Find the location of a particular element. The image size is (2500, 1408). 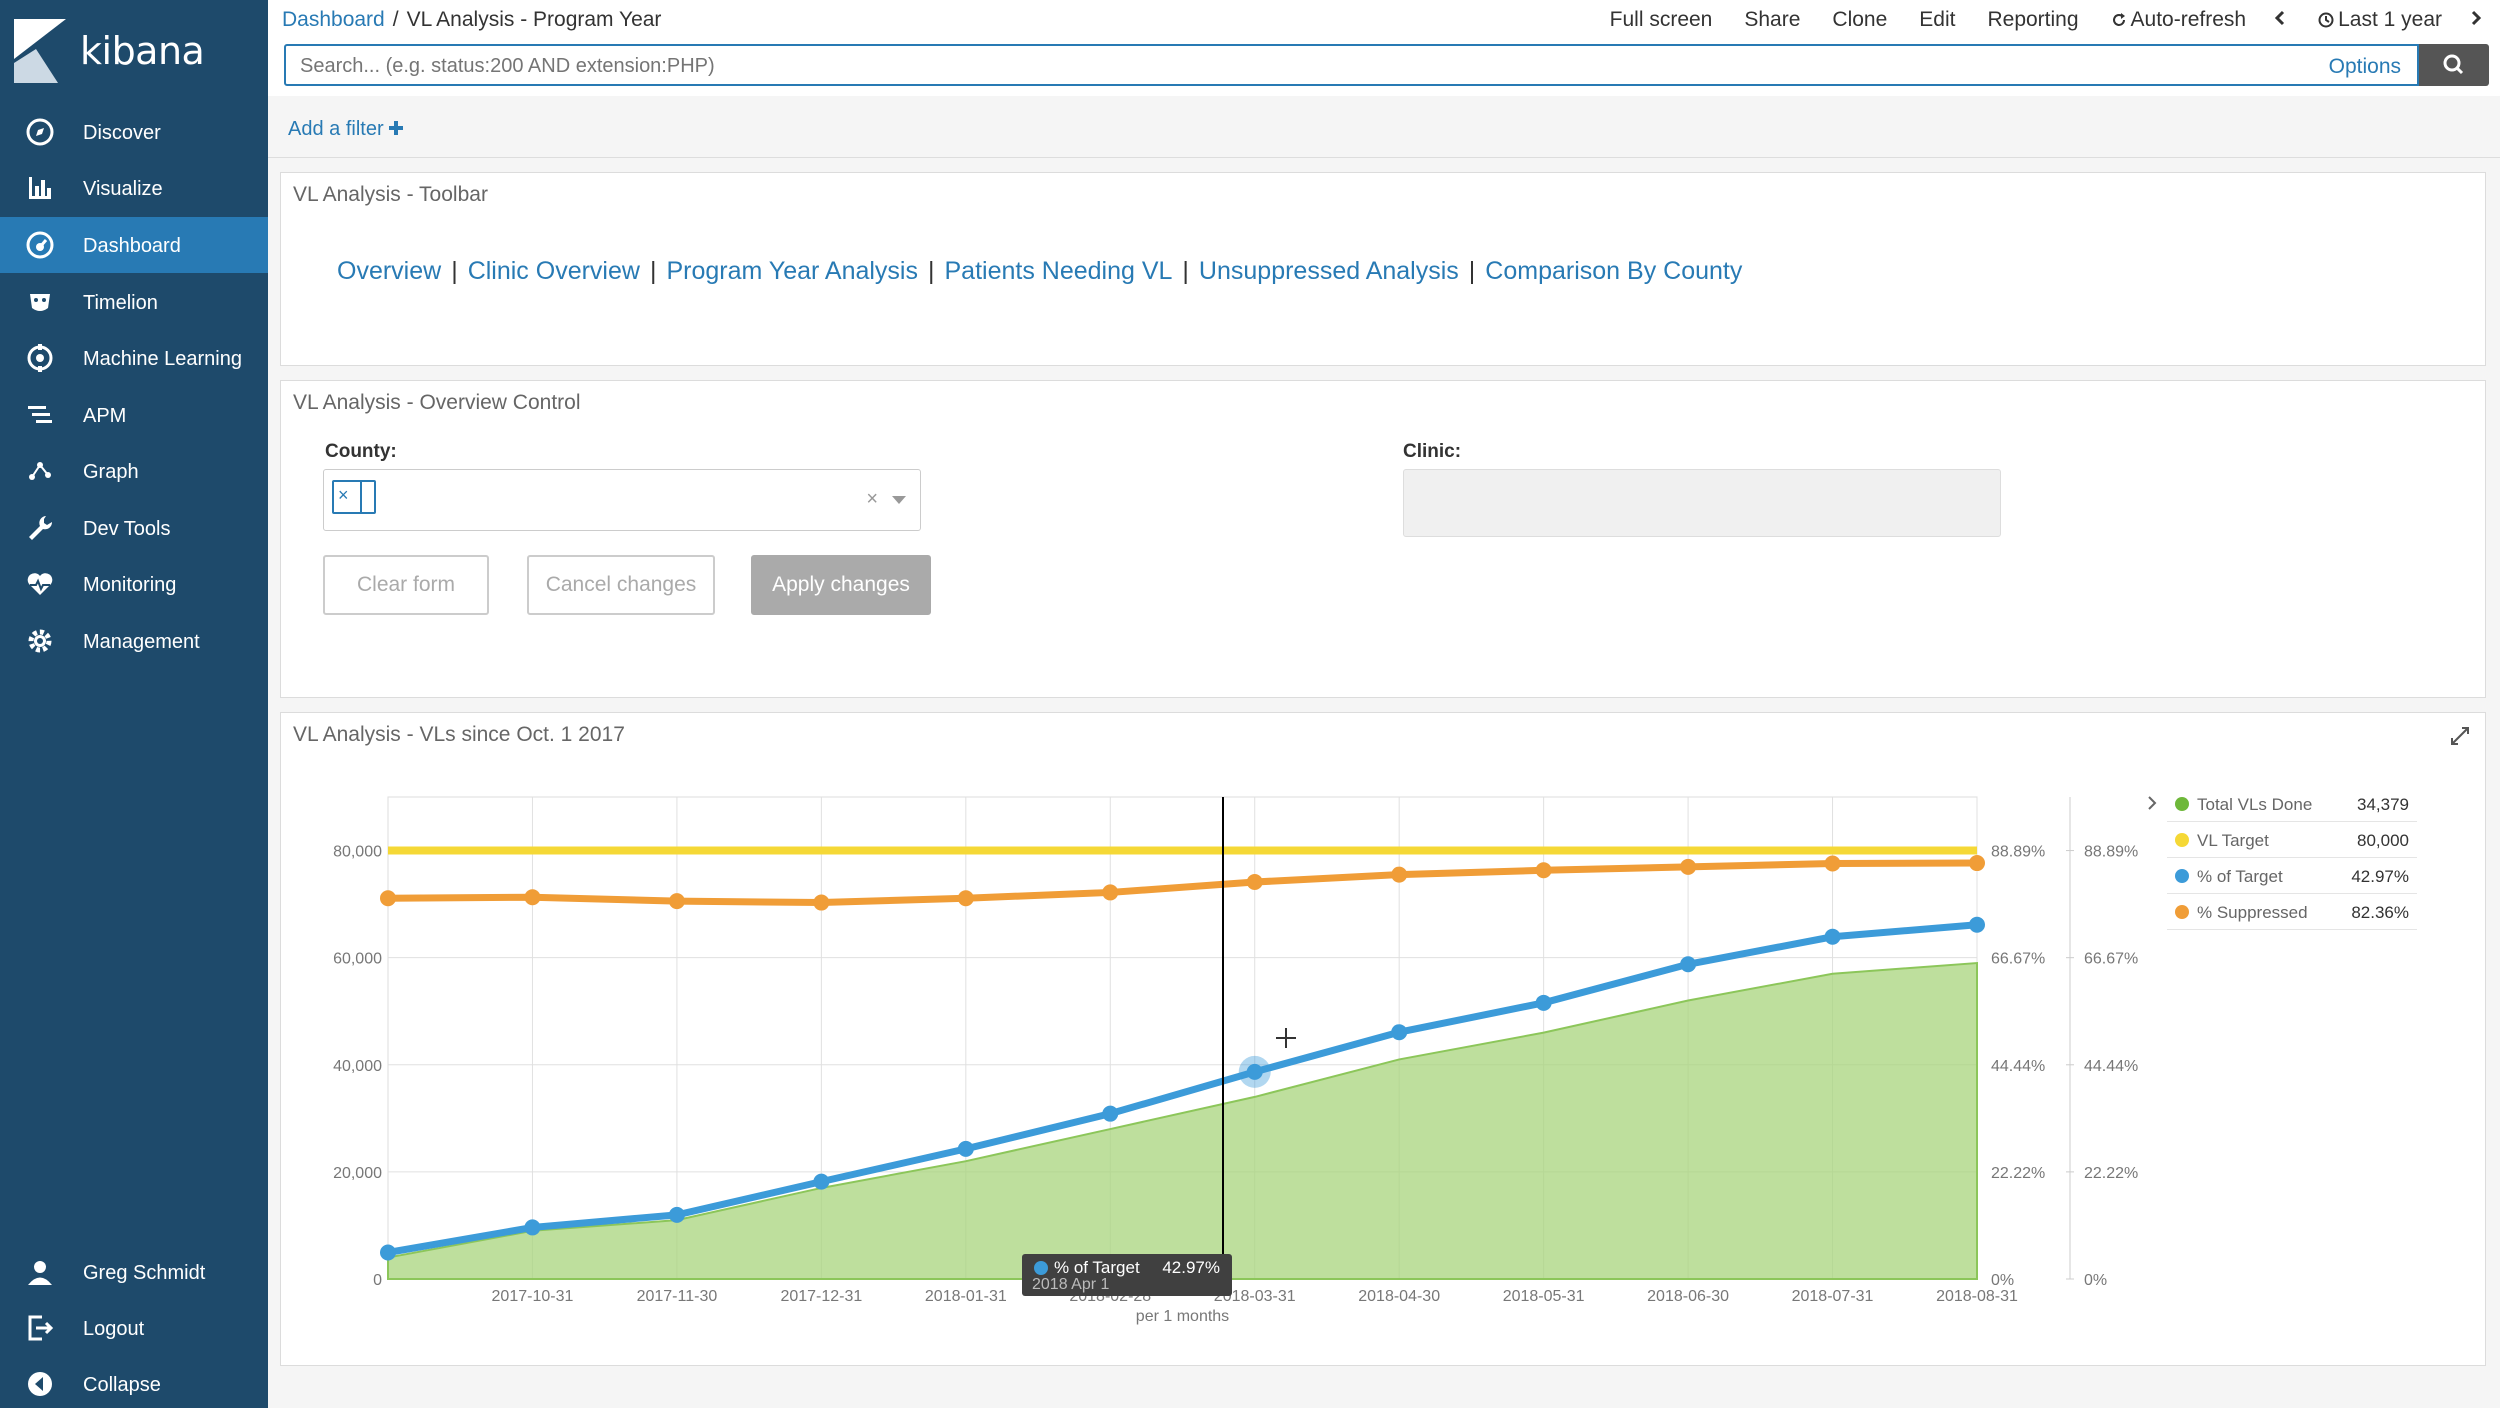

sidebar-item-timelion: Timelion is located at coordinates (134, 302).